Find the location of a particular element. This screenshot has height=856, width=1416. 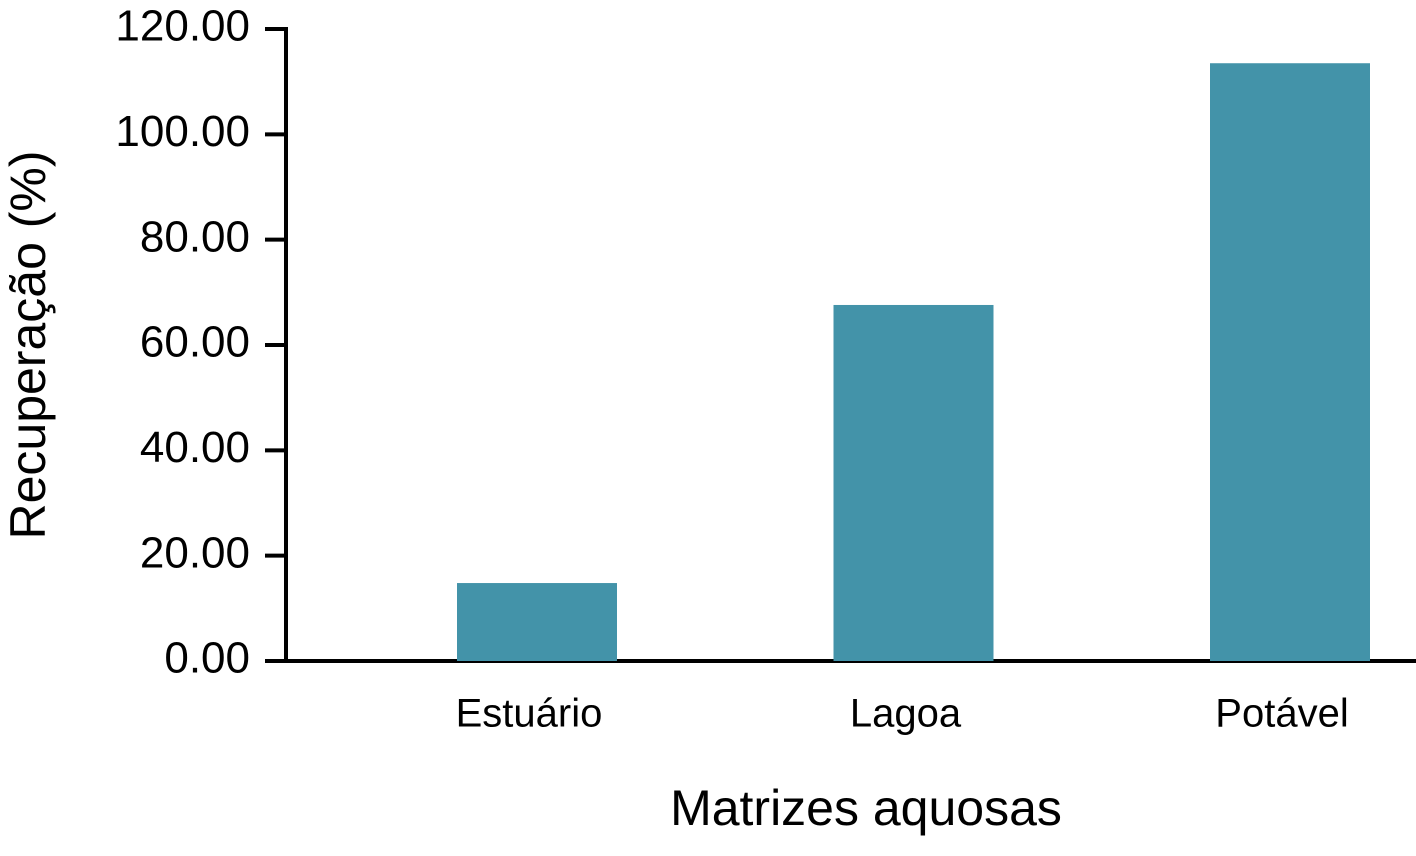

x-tick-label: Potável is located at coordinates (1281, 714).